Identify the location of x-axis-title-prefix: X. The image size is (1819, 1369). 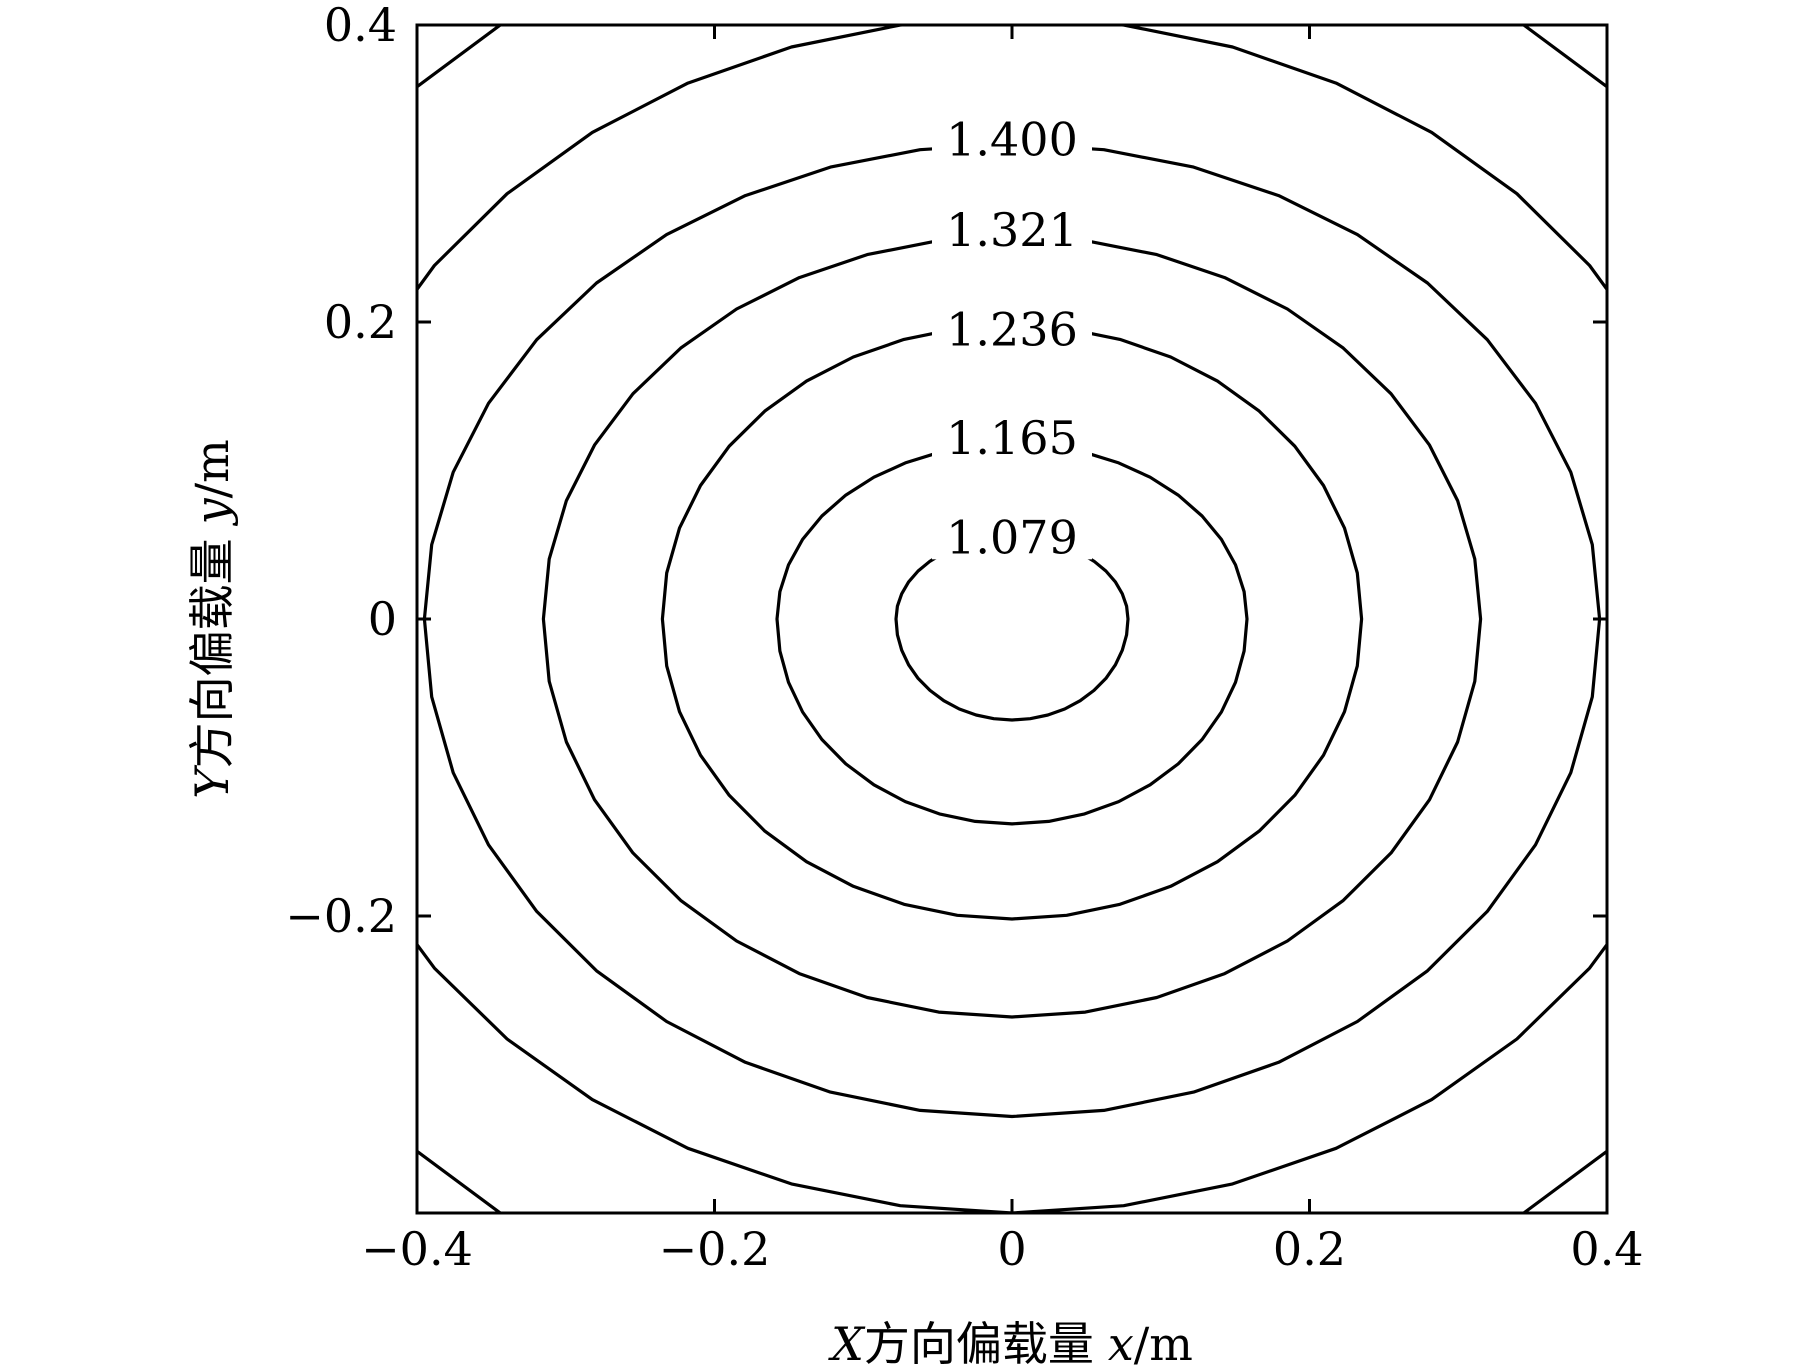
(847, 1343).